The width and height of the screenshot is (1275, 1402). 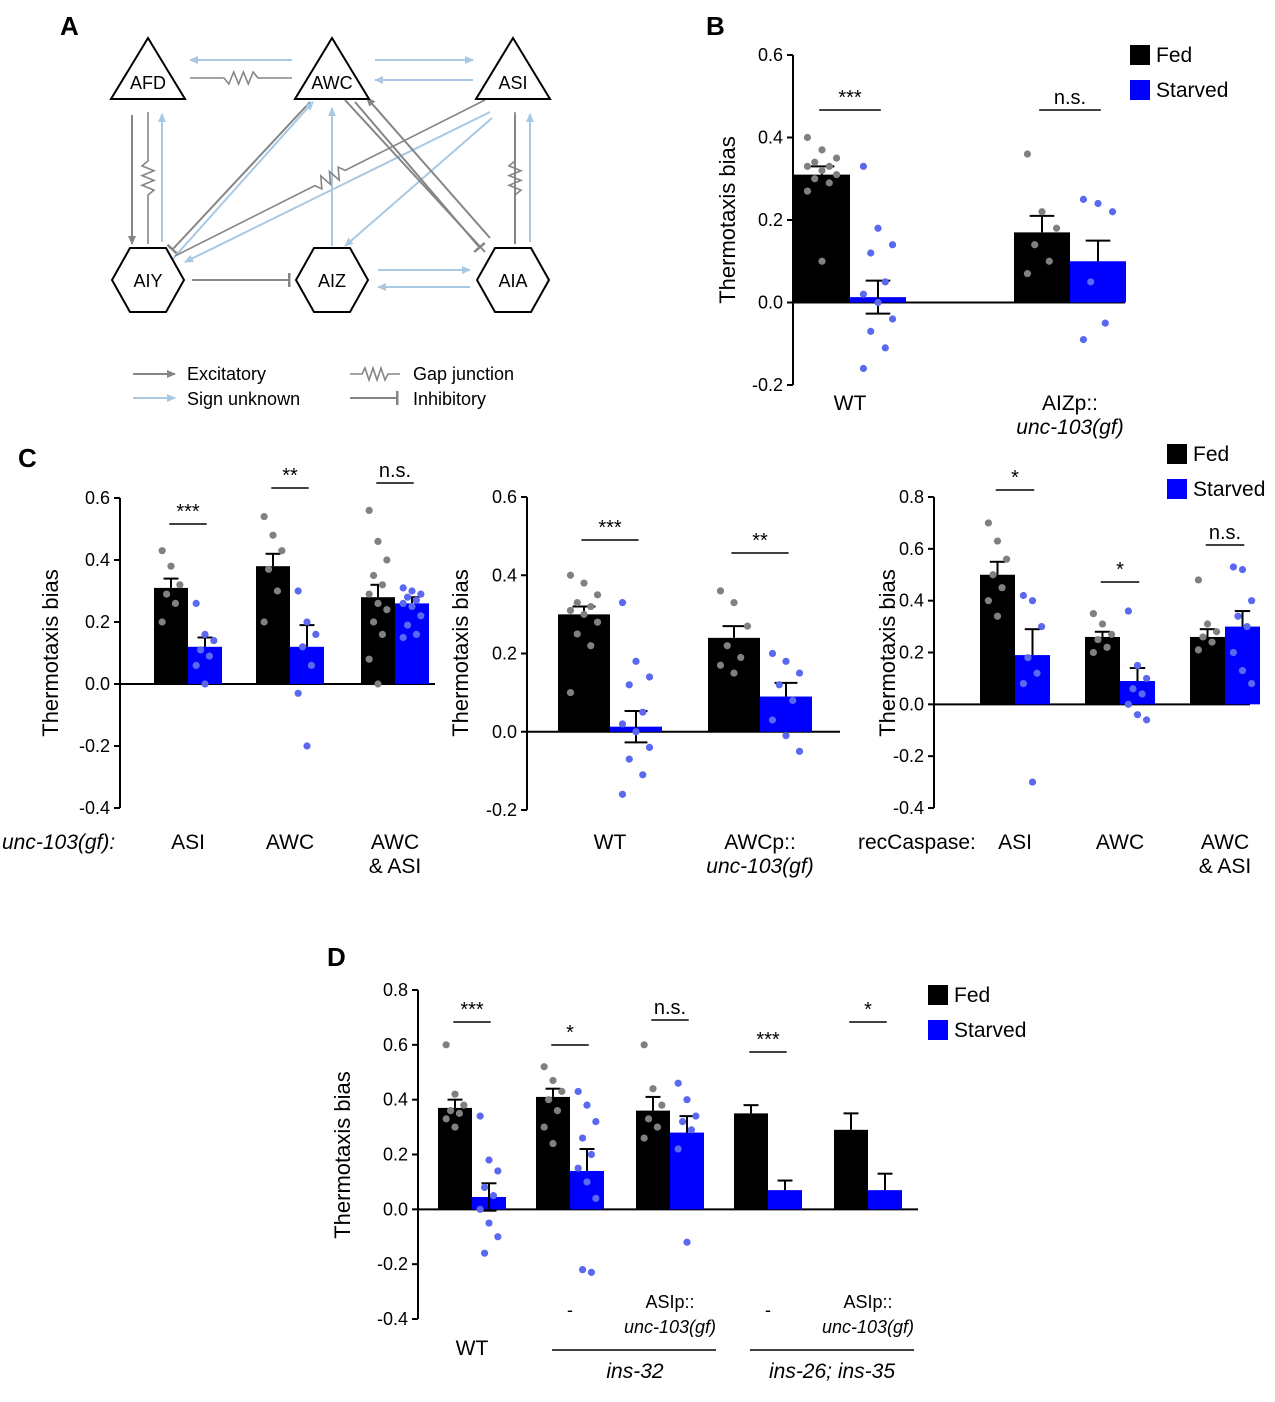 What do you see at coordinates (1177, 489) in the screenshot?
I see `legend-c-starved-swatch` at bounding box center [1177, 489].